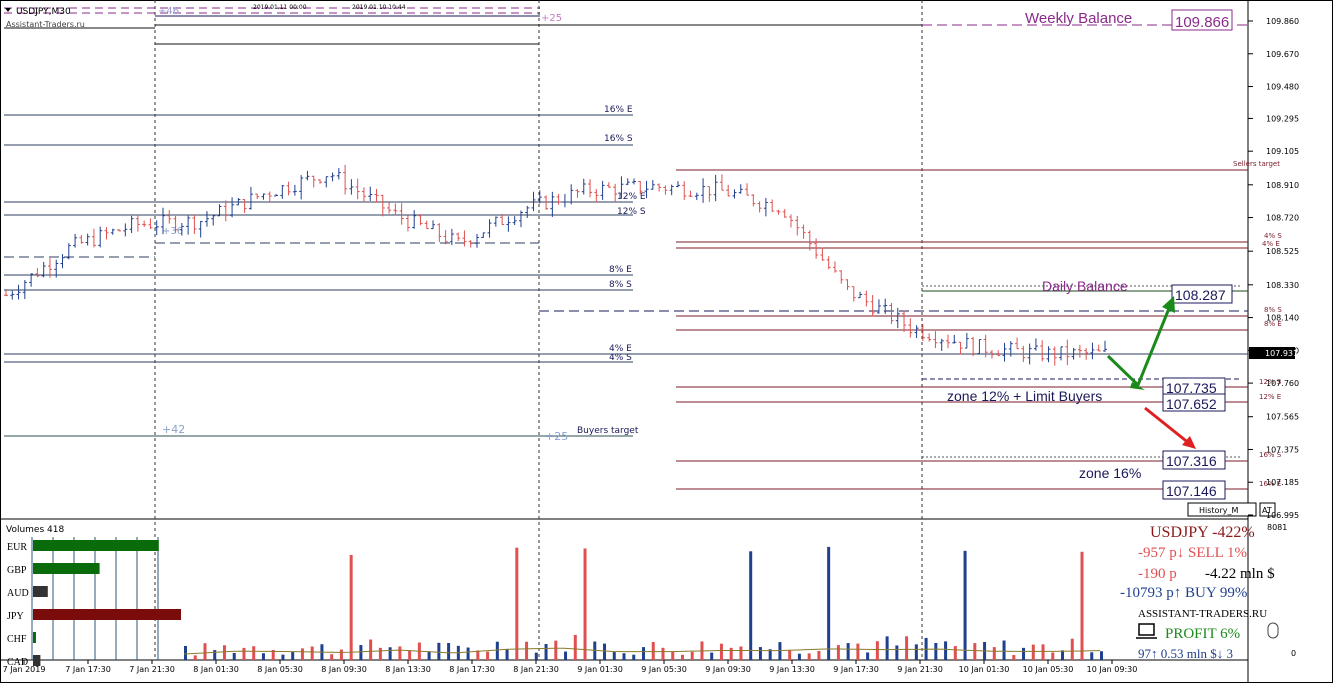  Describe the element at coordinates (792, 669) in the screenshot. I see `time-tick-label: 9 Jan 13:30` at that location.